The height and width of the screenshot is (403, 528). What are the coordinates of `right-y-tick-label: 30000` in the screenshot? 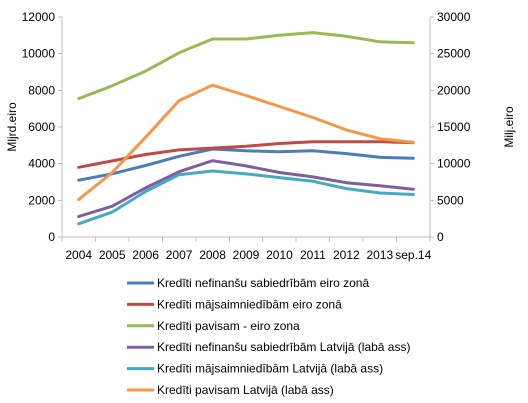 It's located at (454, 17).